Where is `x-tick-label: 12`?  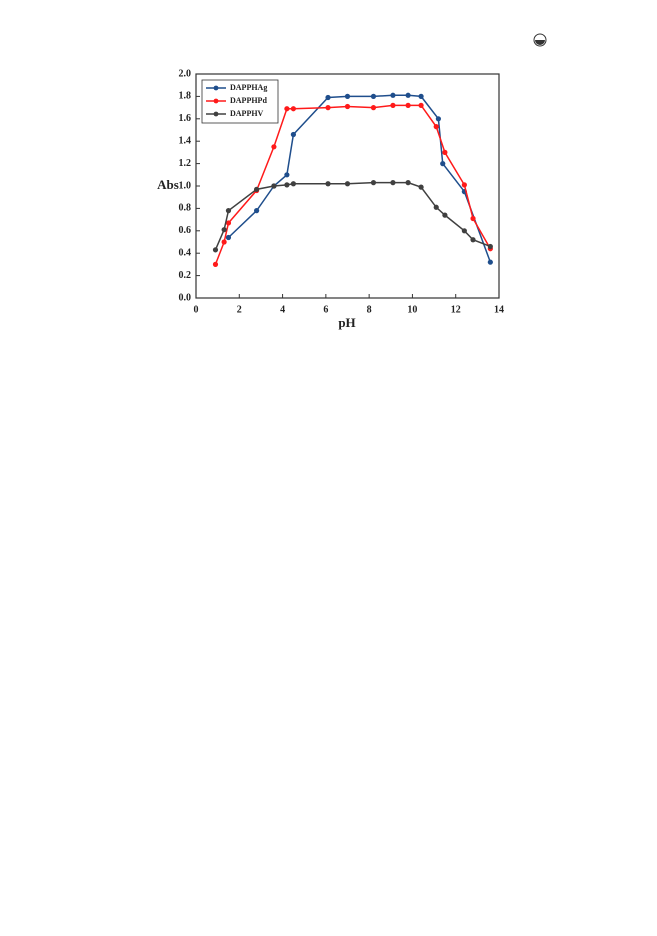 x-tick-label: 12 is located at coordinates (456, 309).